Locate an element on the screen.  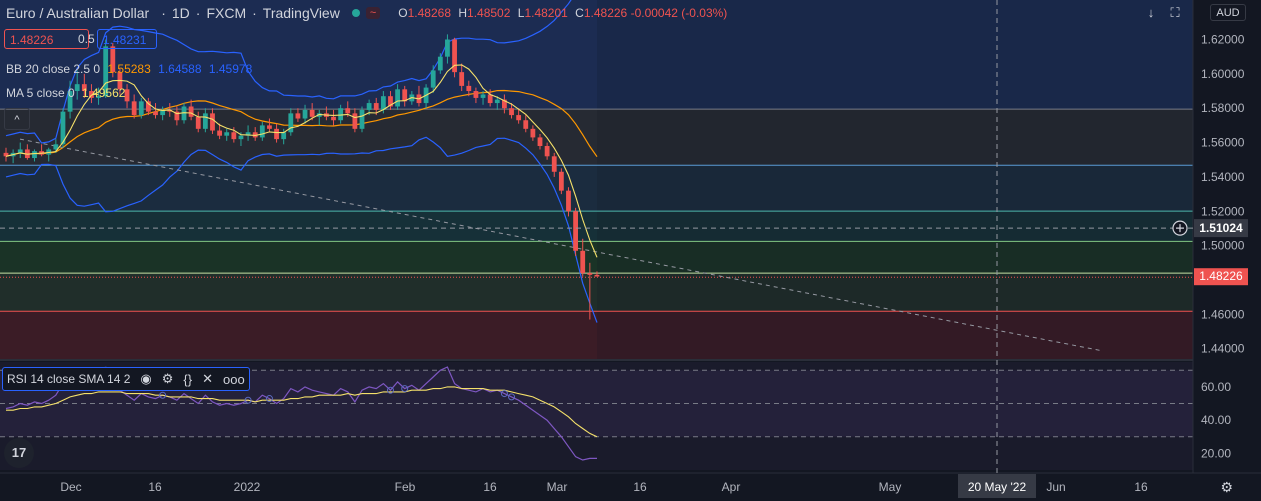
price-tick: 1.44000 is located at coordinates (1223, 349).